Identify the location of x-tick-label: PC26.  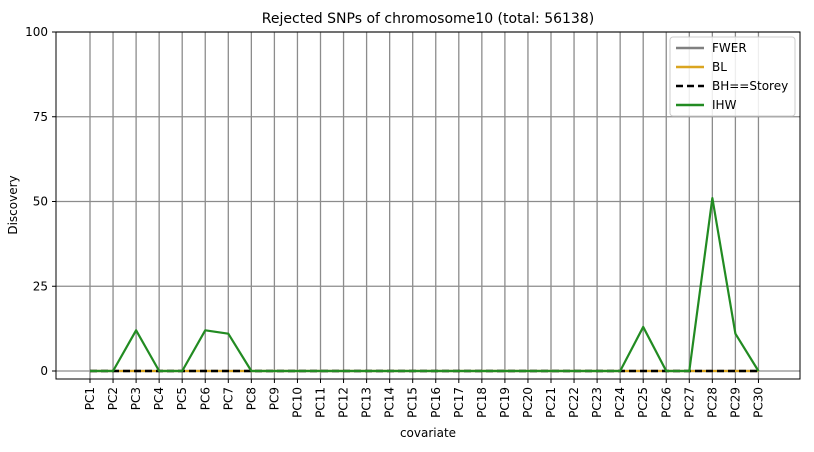
(666, 402).